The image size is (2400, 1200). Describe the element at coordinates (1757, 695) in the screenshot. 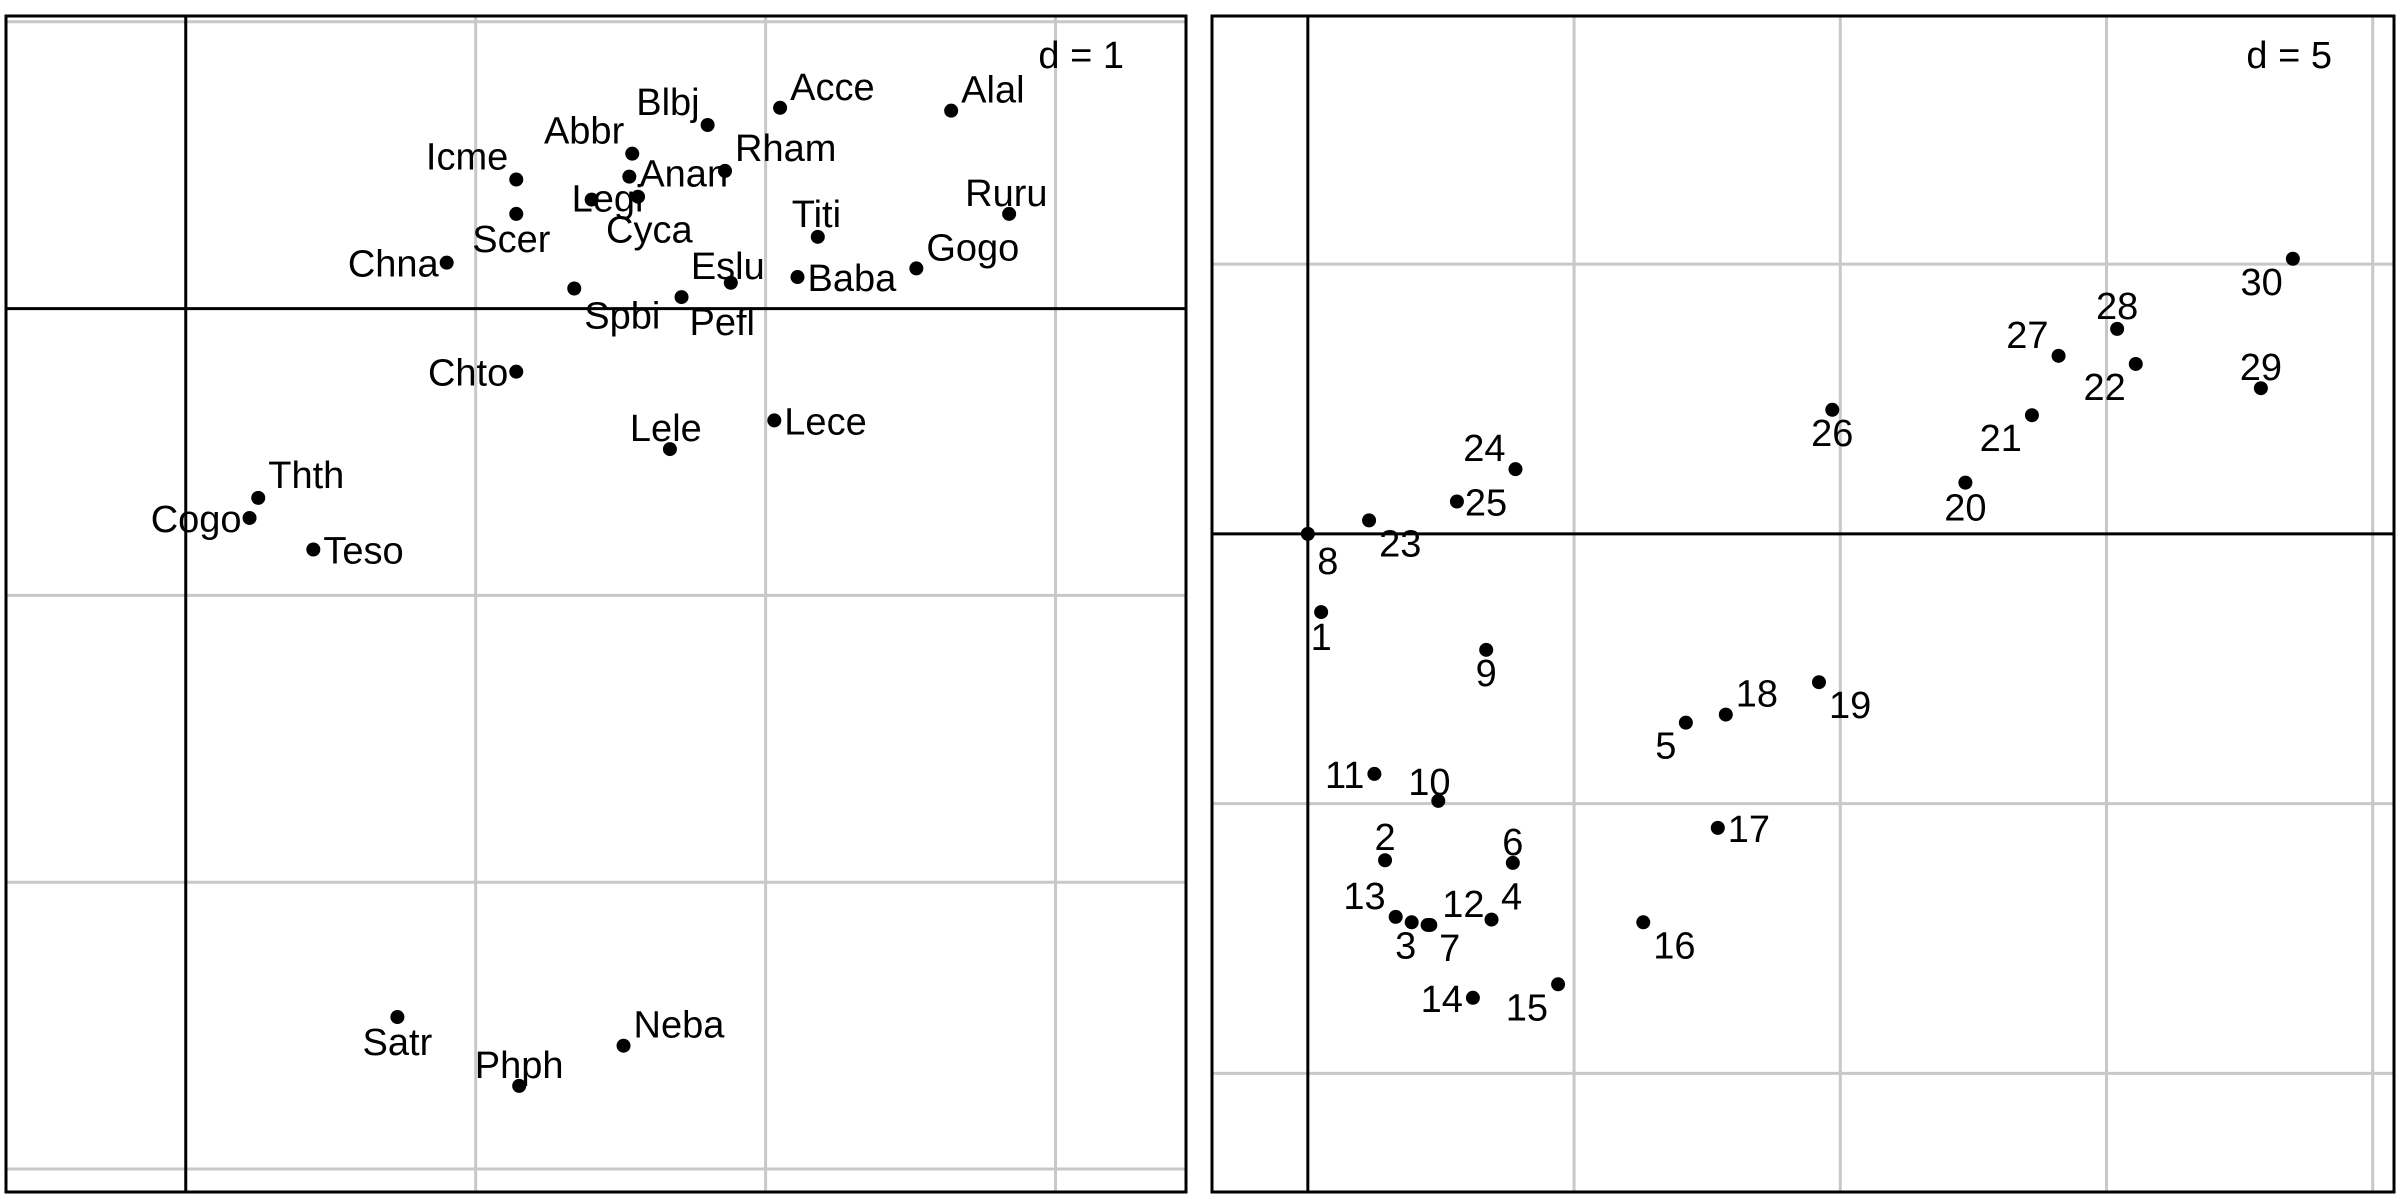

I see `point-label-18: 18` at that location.